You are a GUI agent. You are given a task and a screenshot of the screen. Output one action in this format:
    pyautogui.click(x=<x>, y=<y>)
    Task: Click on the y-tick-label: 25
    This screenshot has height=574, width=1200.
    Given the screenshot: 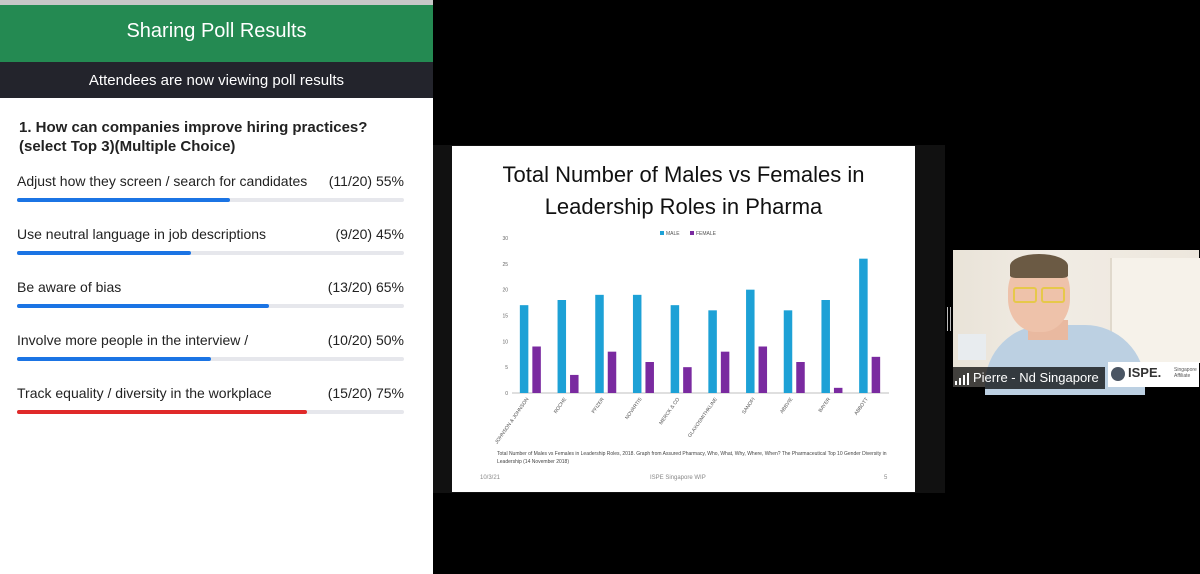 What is the action you would take?
    pyautogui.click(x=505, y=265)
    